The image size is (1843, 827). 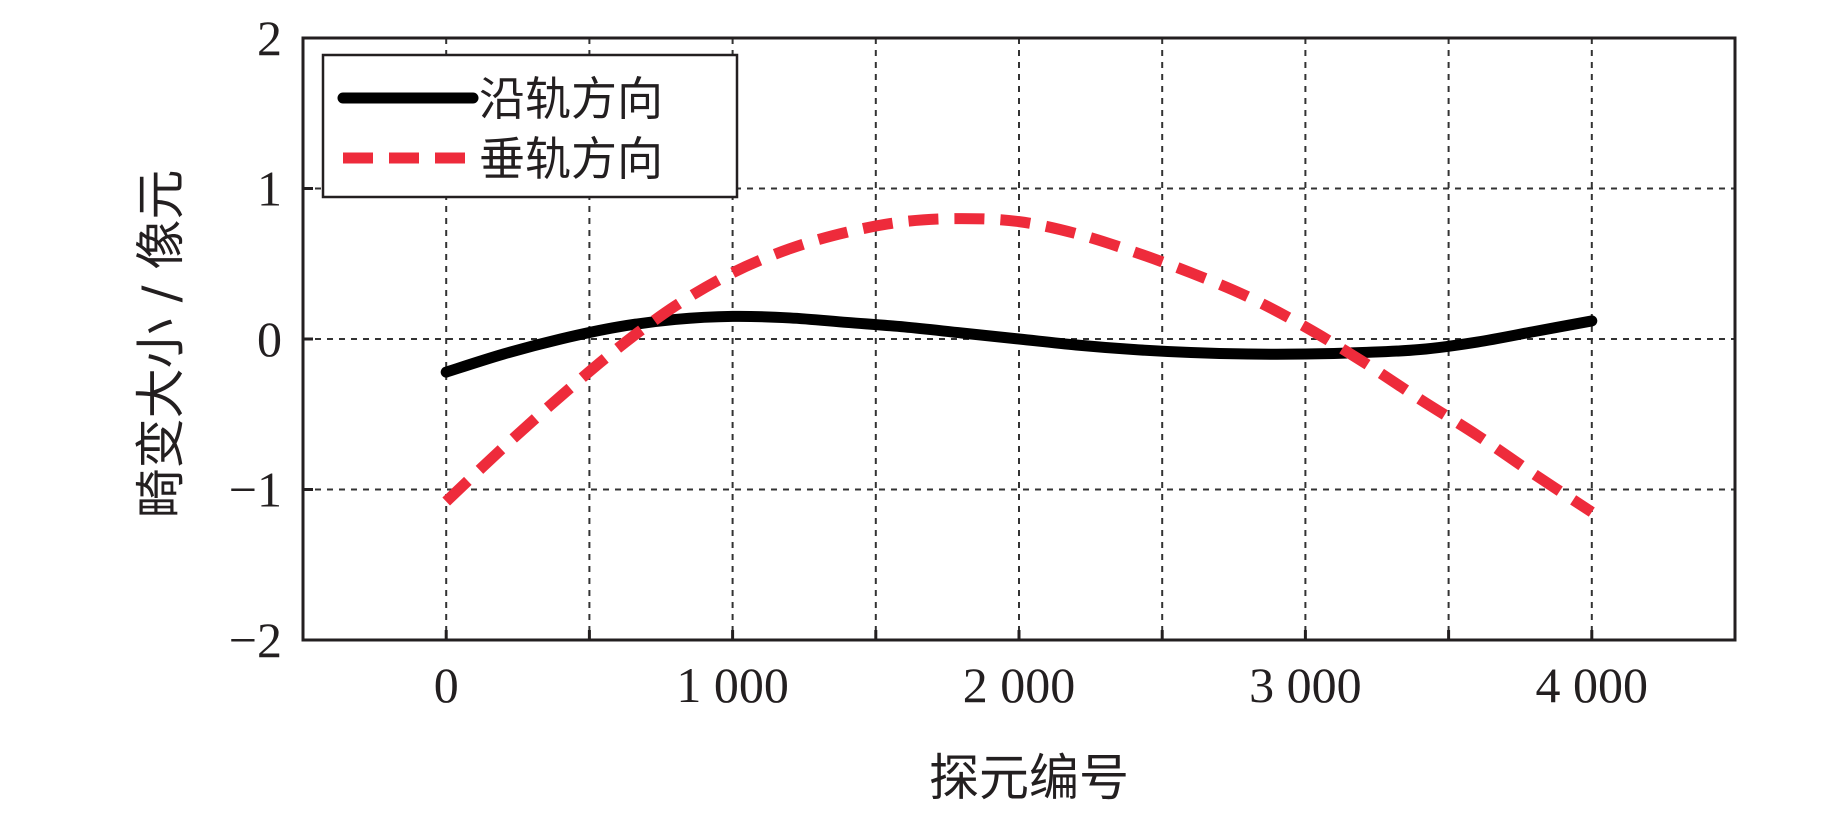 I want to click on y-axis-title: 畸变大小 / 像元, so click(x=161, y=344).